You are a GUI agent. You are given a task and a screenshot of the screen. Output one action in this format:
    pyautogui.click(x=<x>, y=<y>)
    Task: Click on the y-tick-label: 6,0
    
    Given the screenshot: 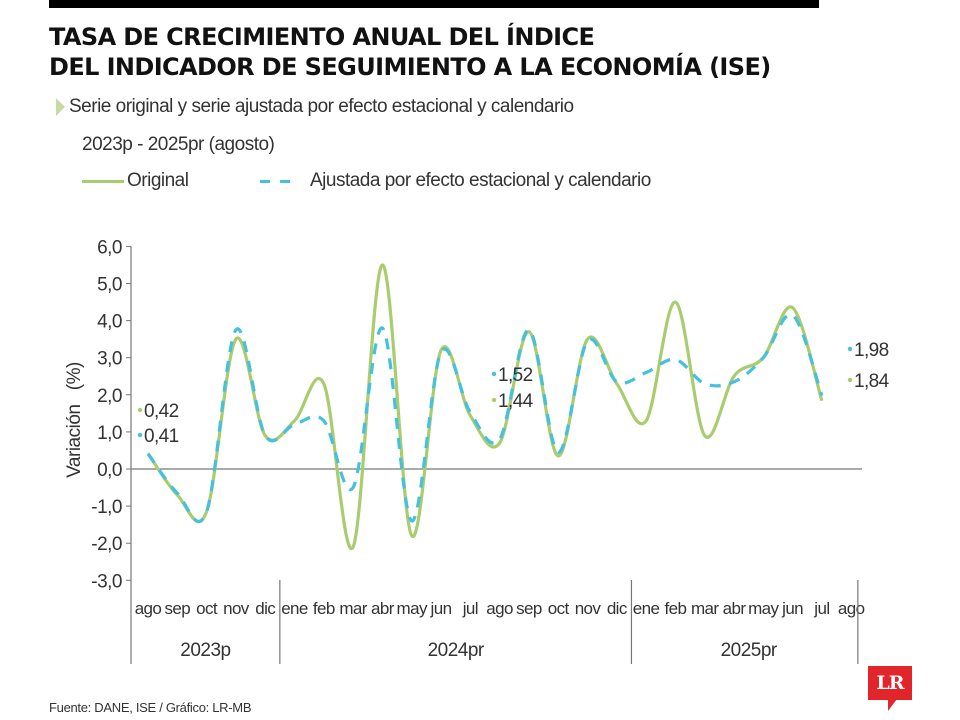 What is the action you would take?
    pyautogui.click(x=109, y=247)
    